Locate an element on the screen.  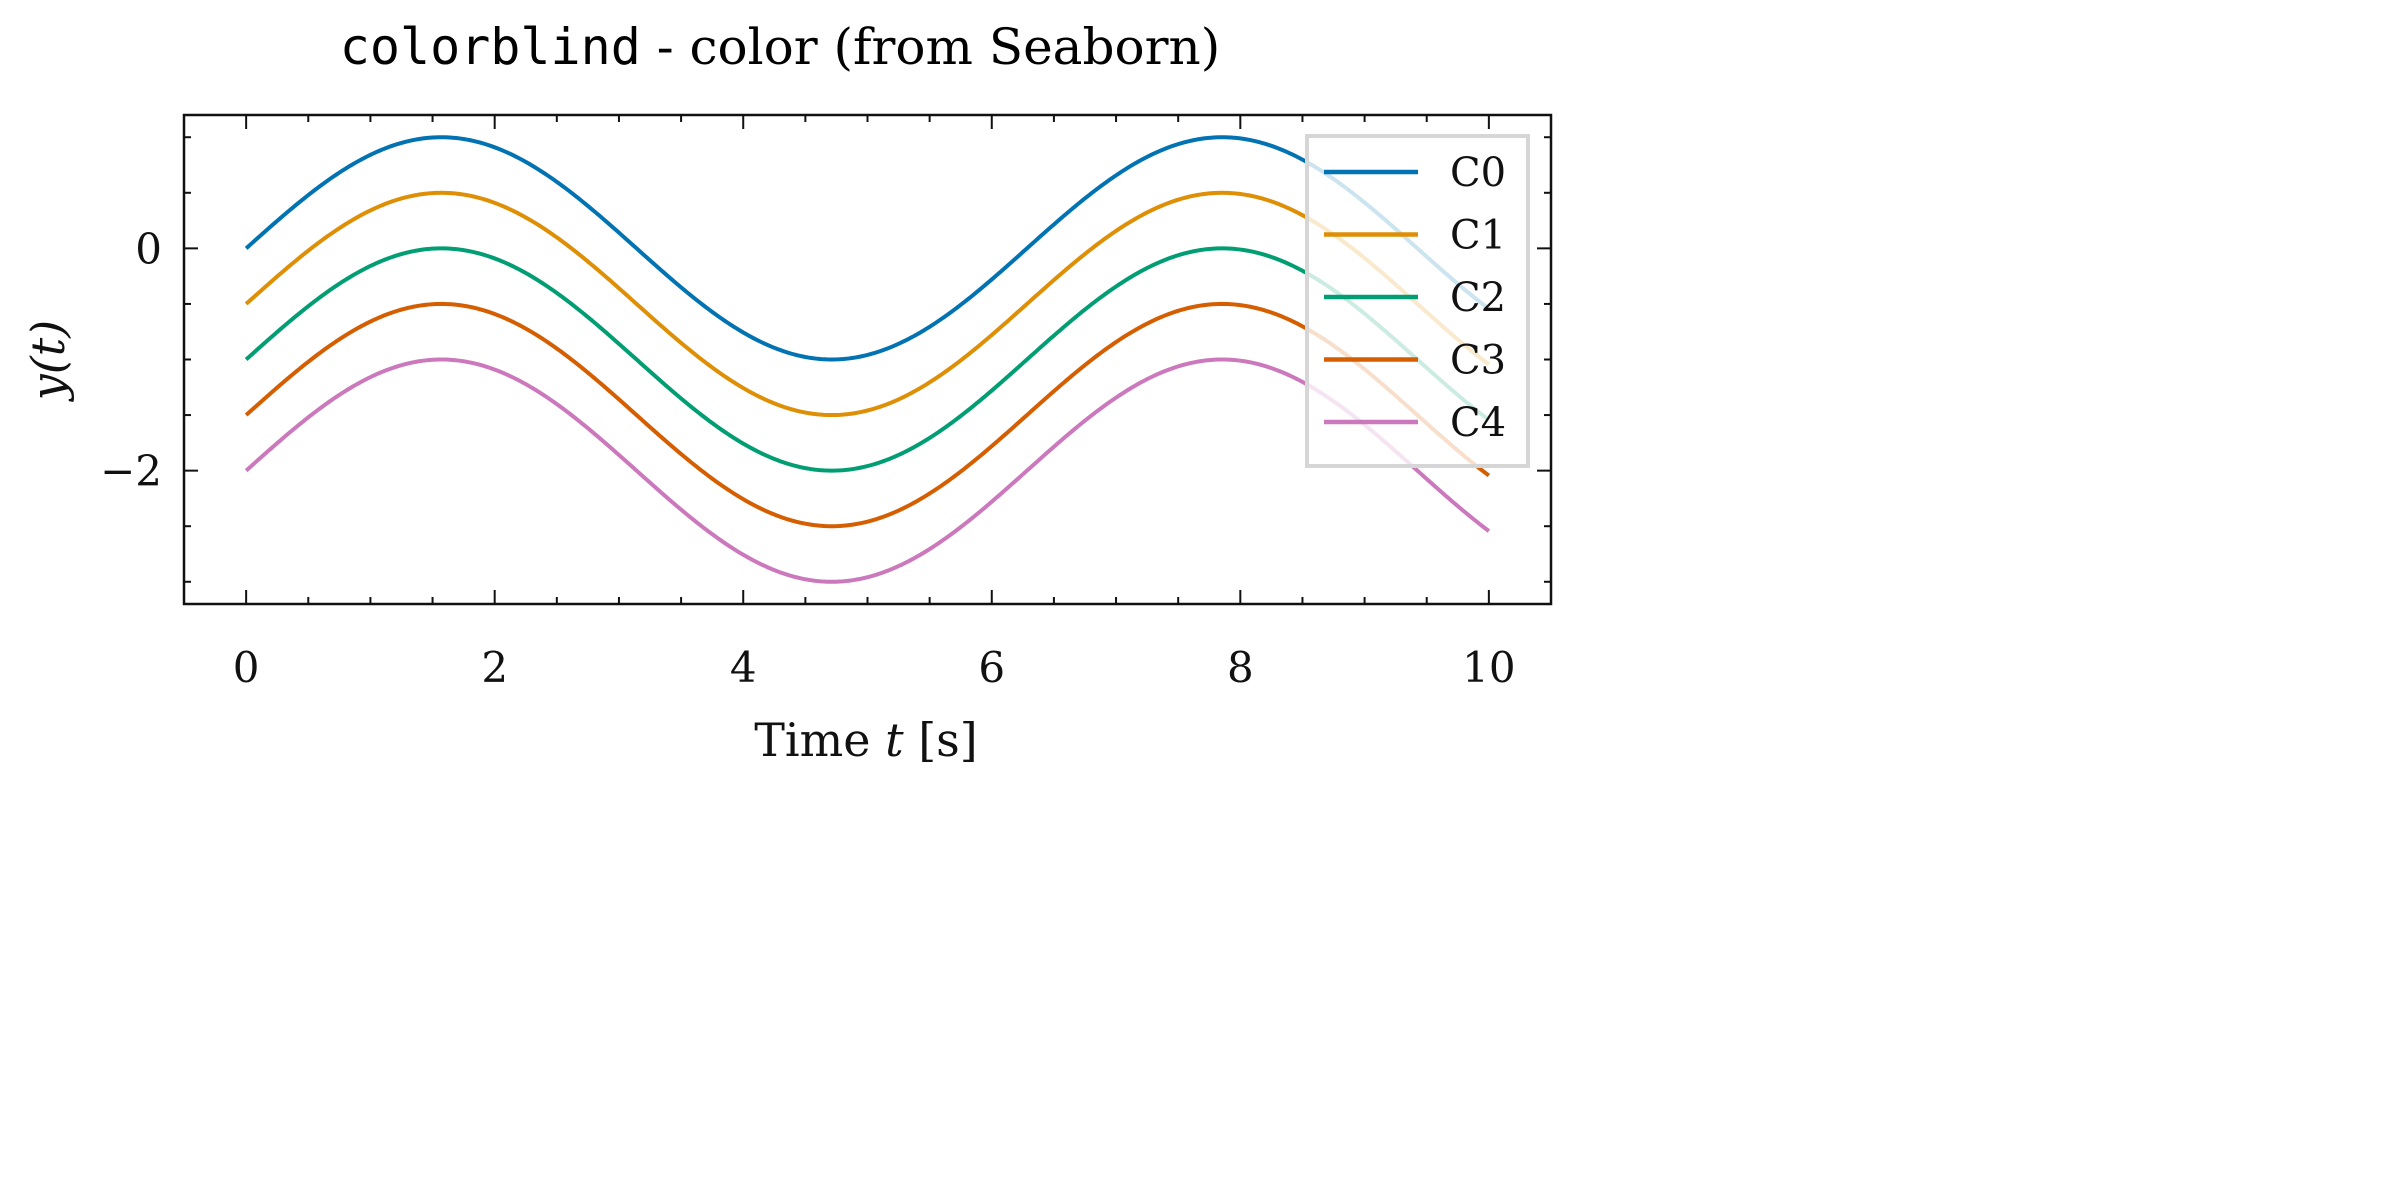
x-tick-label: 4 is located at coordinates (743, 667).